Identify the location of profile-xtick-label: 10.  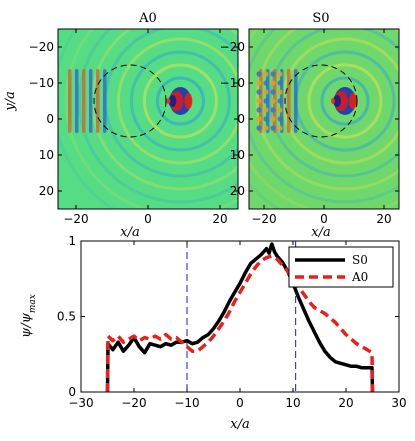
(292, 403).